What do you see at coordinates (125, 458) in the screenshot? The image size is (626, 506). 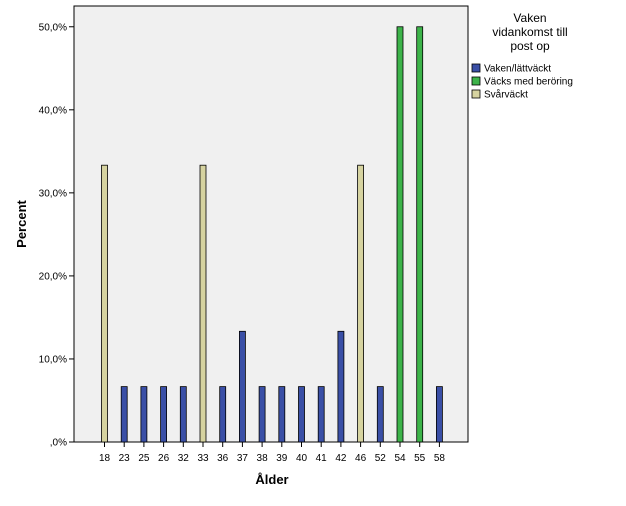 I see `x-tick-label: 23` at bounding box center [125, 458].